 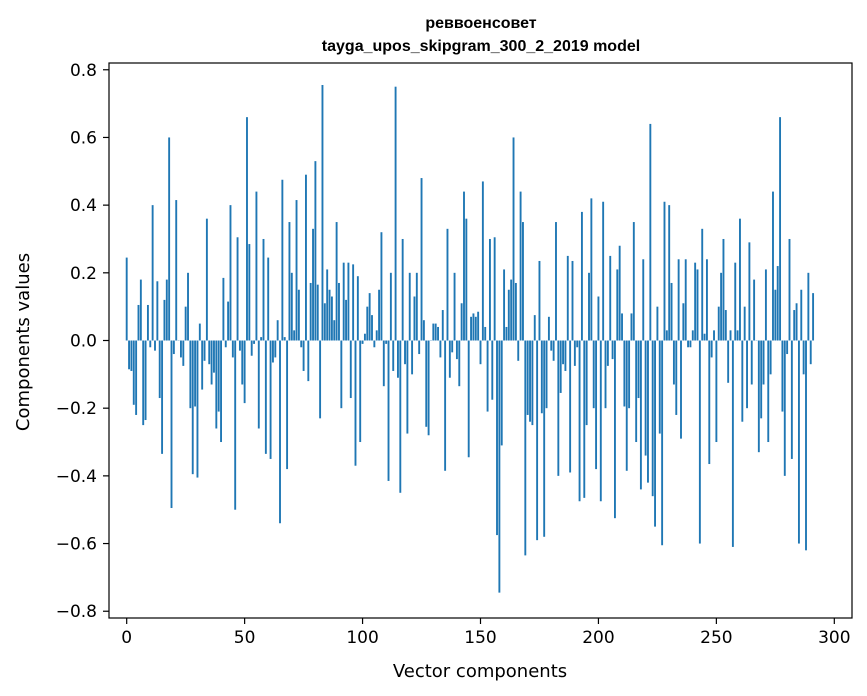 I want to click on x-tick-label: 100, so click(x=362, y=638).